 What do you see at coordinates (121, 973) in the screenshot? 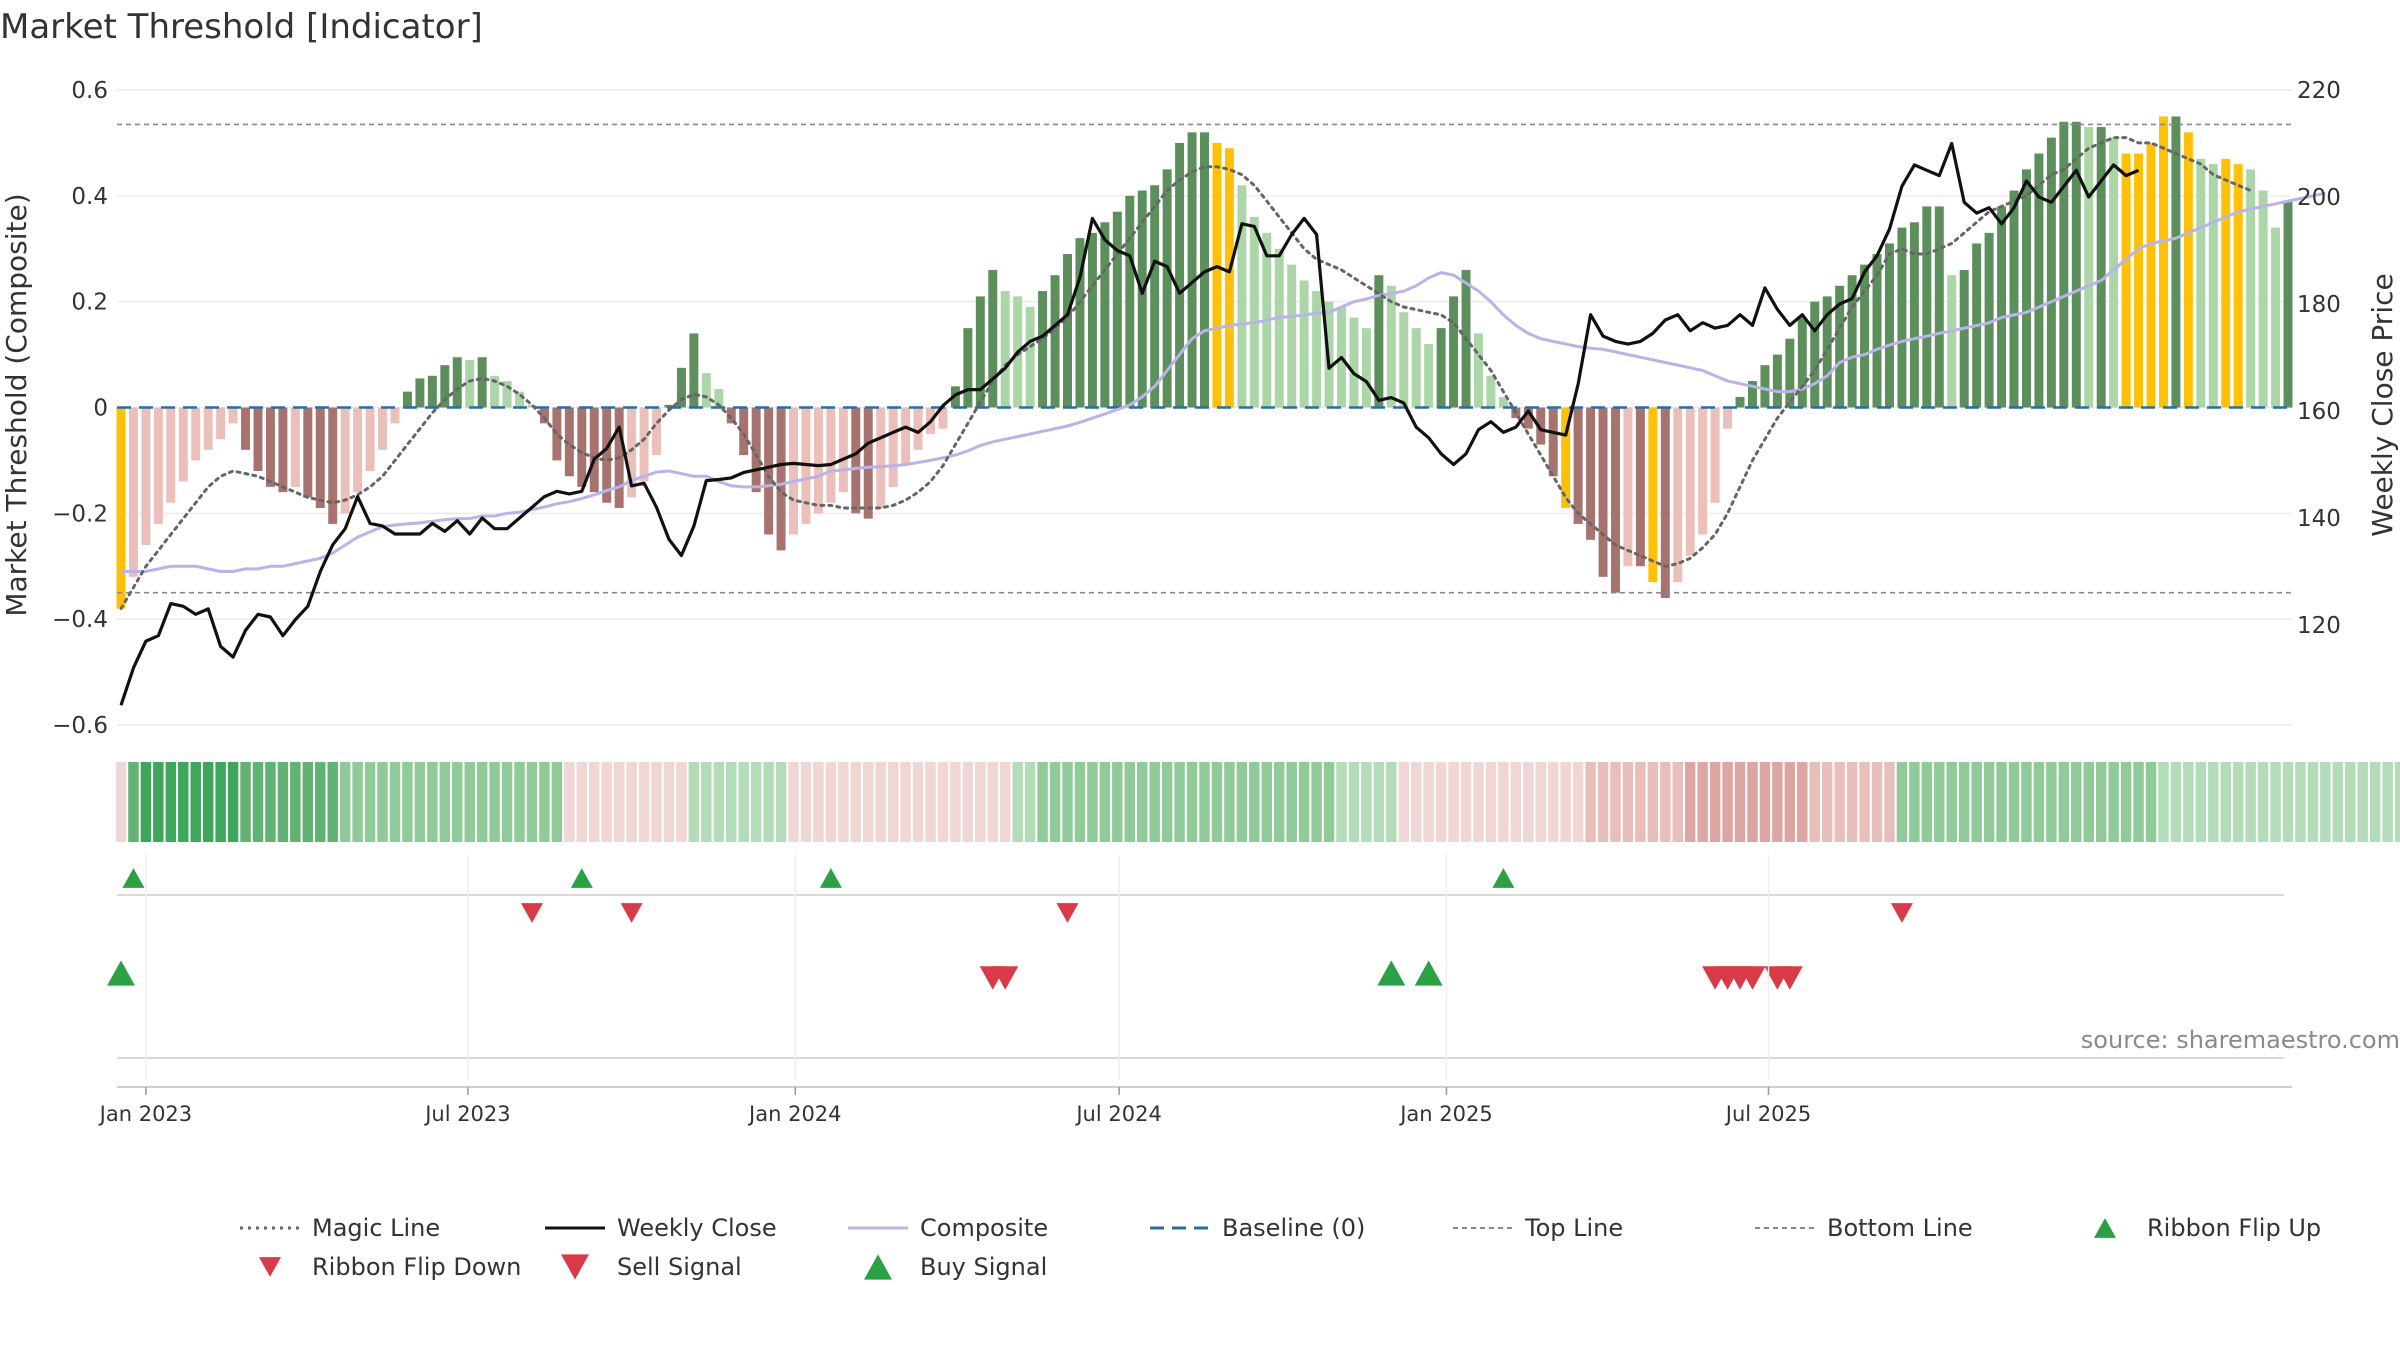
I see `buy-signal-marker` at bounding box center [121, 973].